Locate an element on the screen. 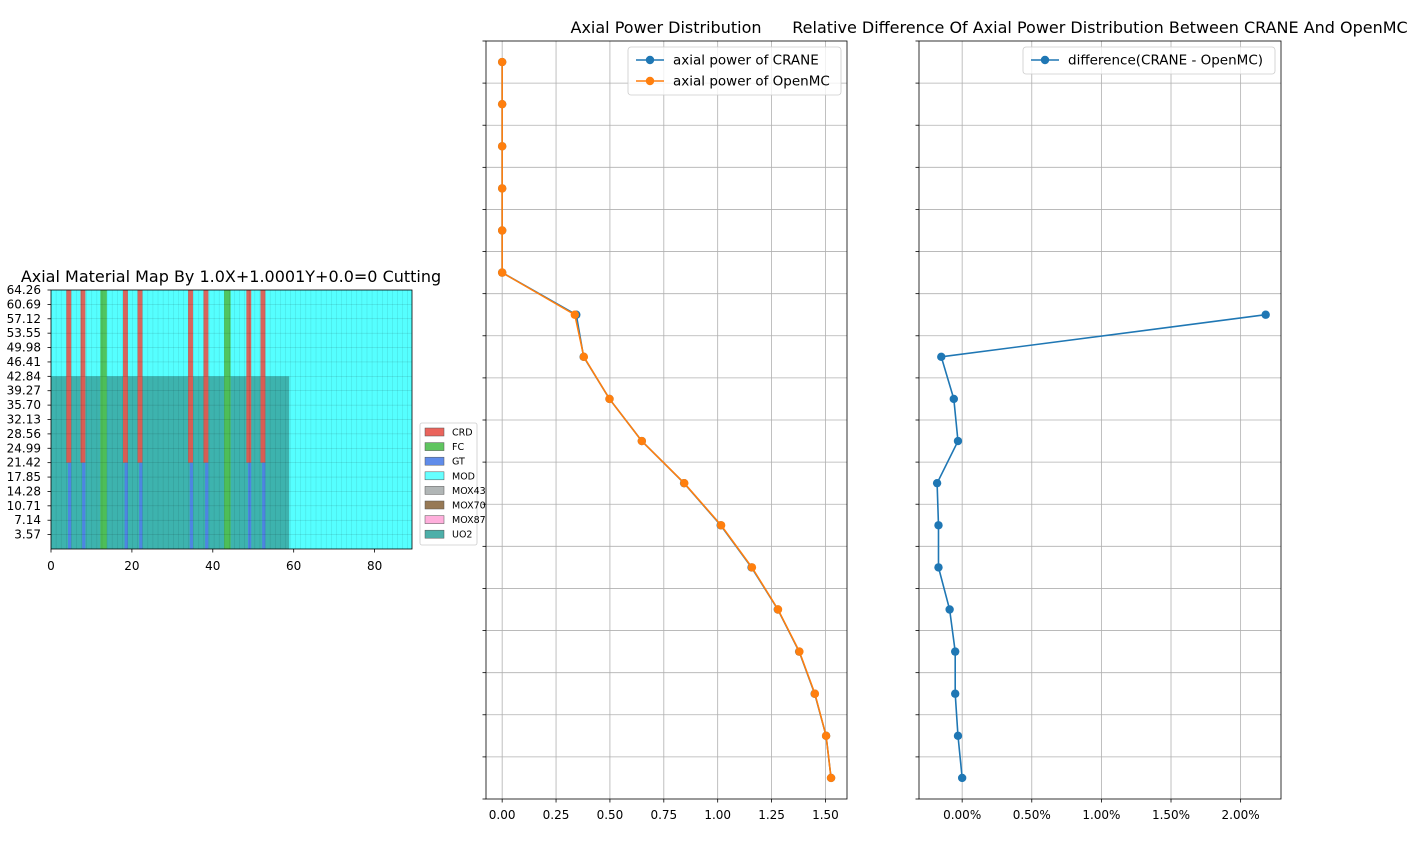 Image resolution: width=1424 pixels, height=847 pixels. material-map-frame is located at coordinates (231, 419).